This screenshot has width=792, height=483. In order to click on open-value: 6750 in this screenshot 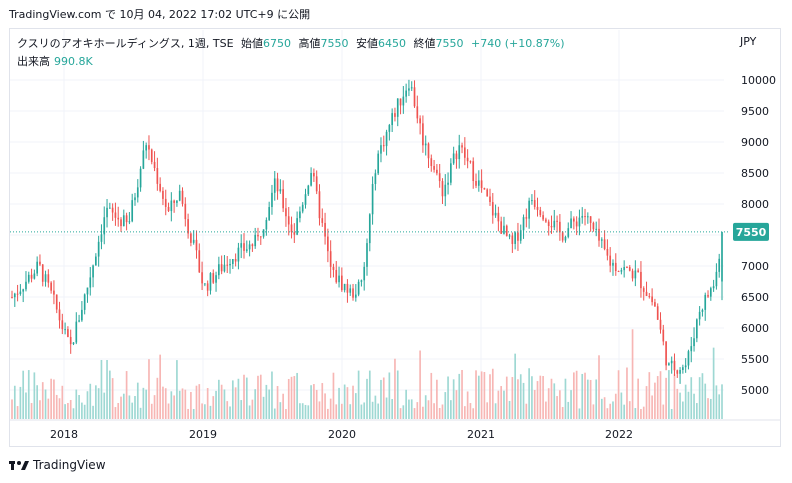, I will do `click(277, 43)`.